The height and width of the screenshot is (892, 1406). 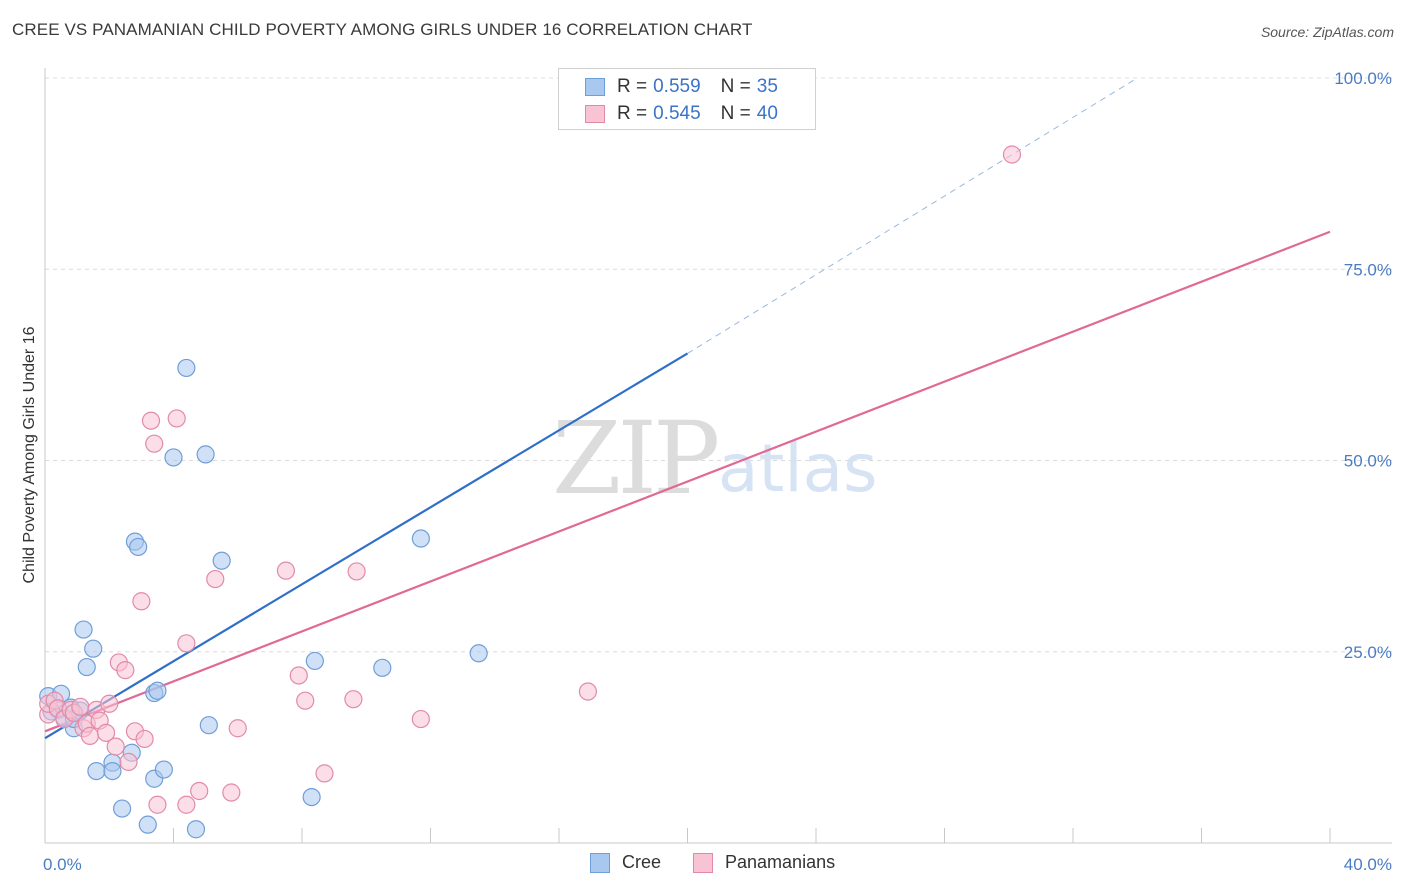 What do you see at coordinates (62, 864) in the screenshot?
I see `x-tick-label: 0.0%` at bounding box center [62, 864].